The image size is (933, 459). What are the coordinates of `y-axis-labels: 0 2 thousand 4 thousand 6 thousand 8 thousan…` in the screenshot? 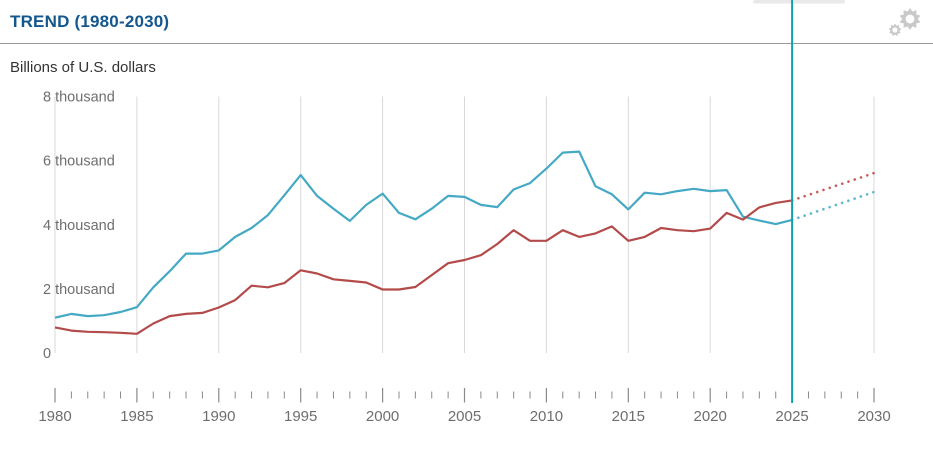 It's located at (79, 226).